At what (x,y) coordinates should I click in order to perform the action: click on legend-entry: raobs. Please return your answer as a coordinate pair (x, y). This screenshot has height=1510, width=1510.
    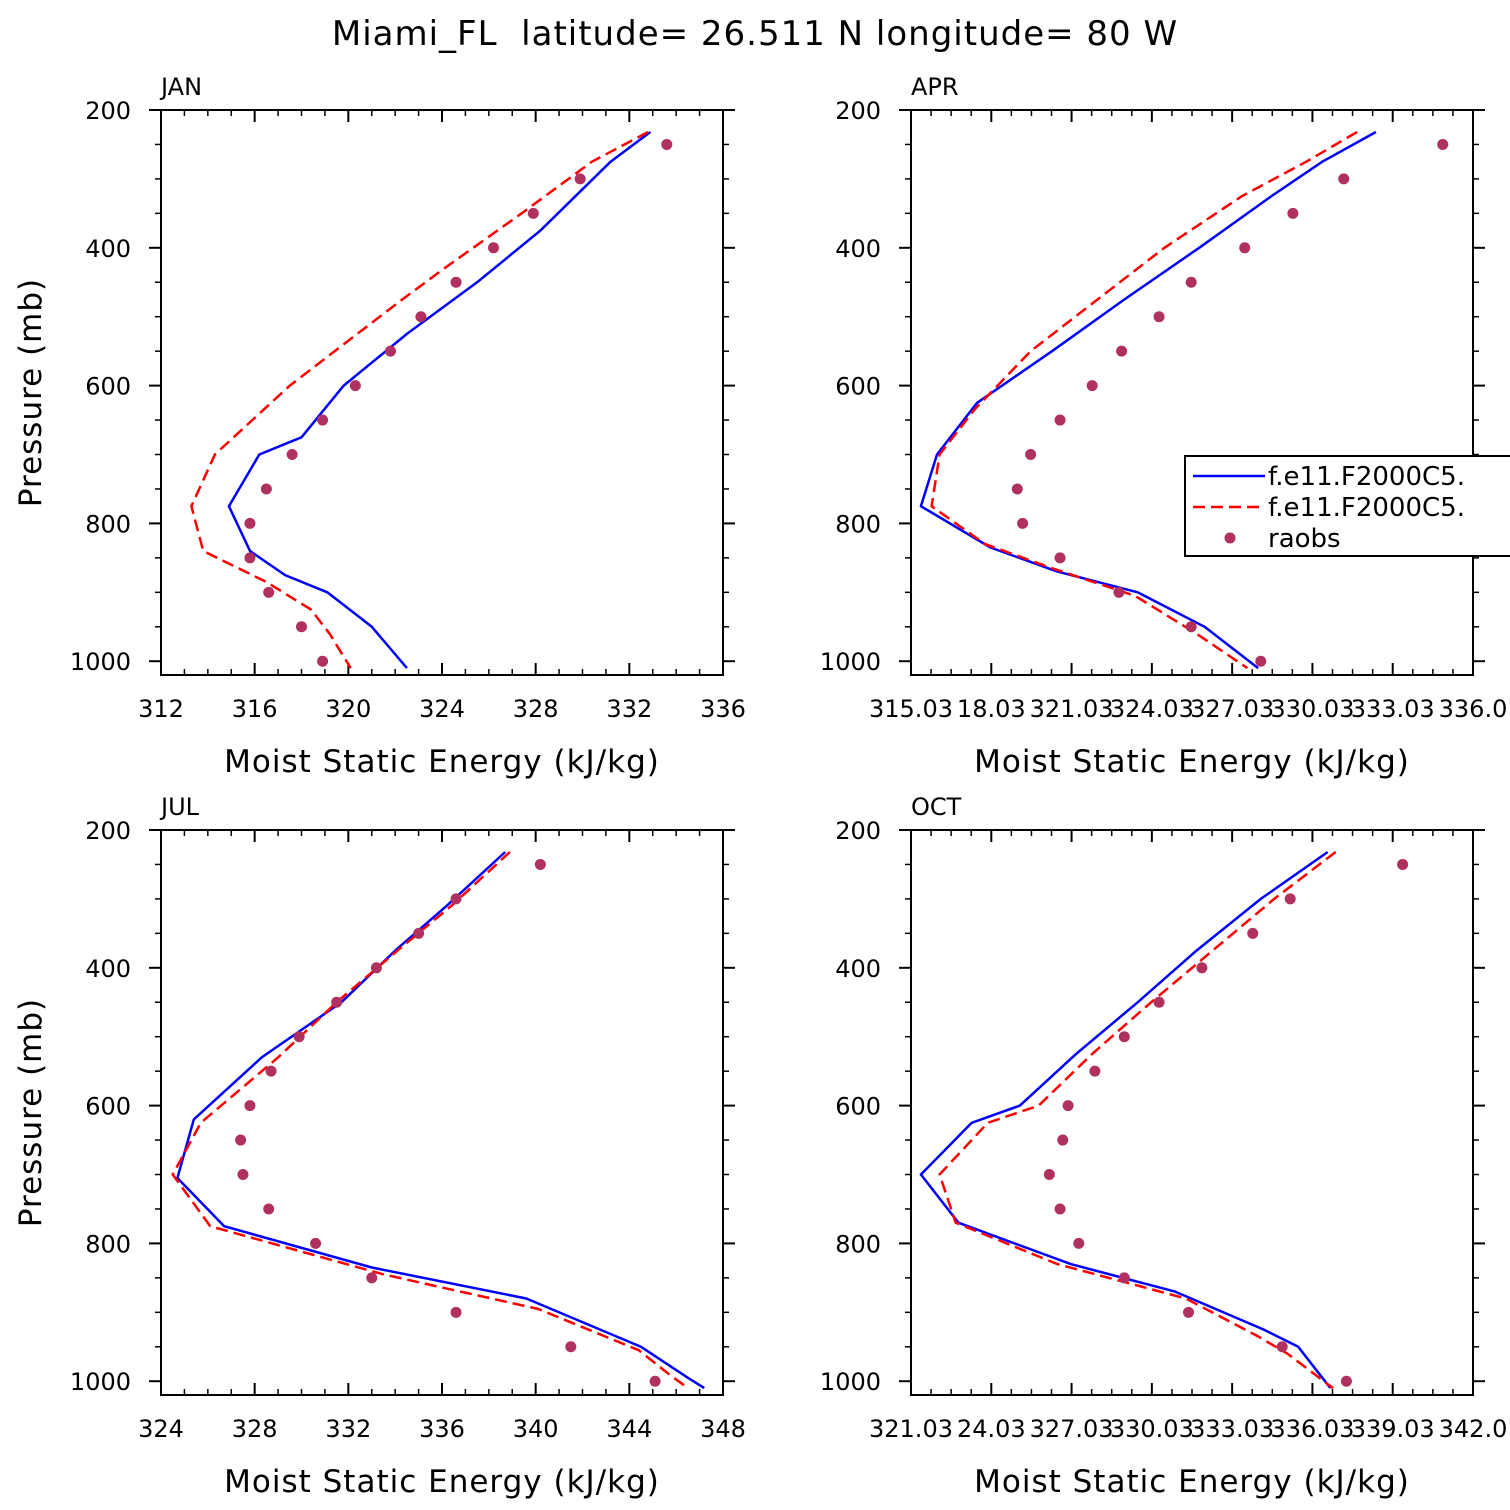
    Looking at the image, I should click on (1304, 539).